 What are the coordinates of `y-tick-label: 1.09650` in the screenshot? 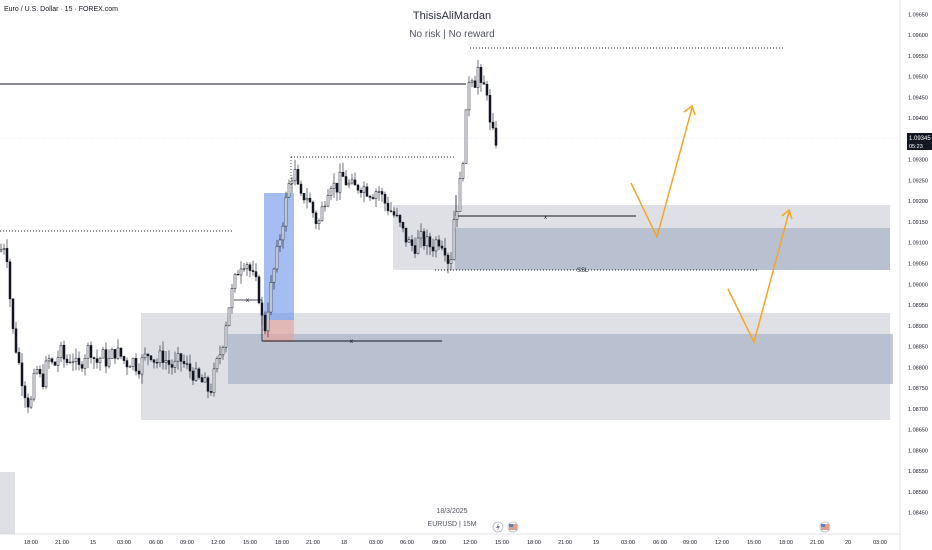 It's located at (918, 15).